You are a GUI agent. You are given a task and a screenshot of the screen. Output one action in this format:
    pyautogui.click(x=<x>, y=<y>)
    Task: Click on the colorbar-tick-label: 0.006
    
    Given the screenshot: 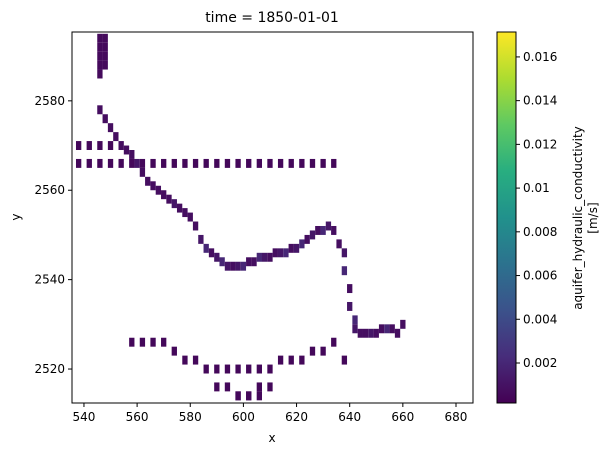 What is the action you would take?
    pyautogui.click(x=540, y=276)
    